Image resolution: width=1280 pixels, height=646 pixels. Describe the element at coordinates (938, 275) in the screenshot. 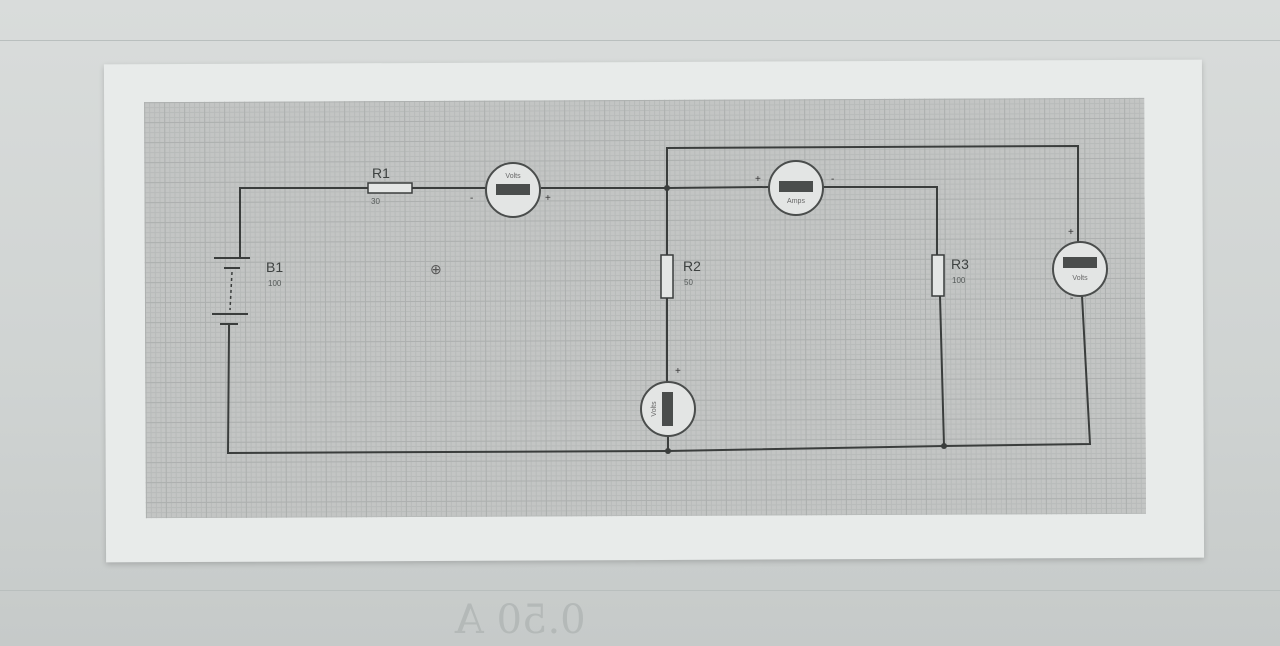

I see `r3-resistor` at that location.